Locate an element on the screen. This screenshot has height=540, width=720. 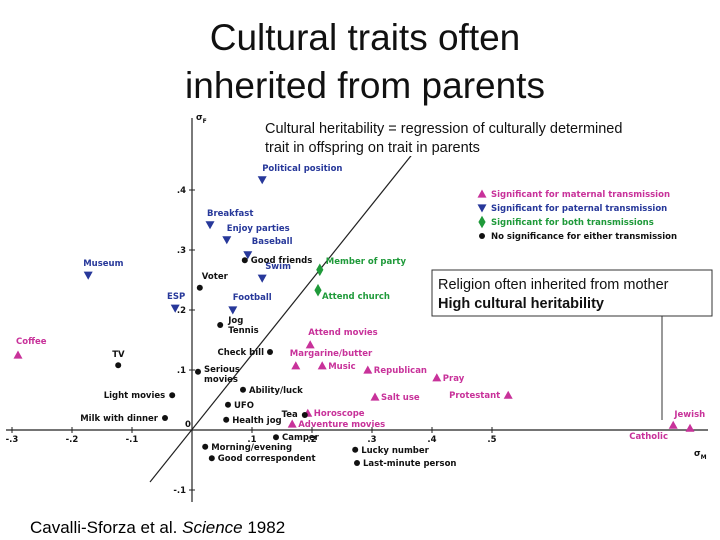
point-label: Last-minute person is located at coordinates (409, 464).